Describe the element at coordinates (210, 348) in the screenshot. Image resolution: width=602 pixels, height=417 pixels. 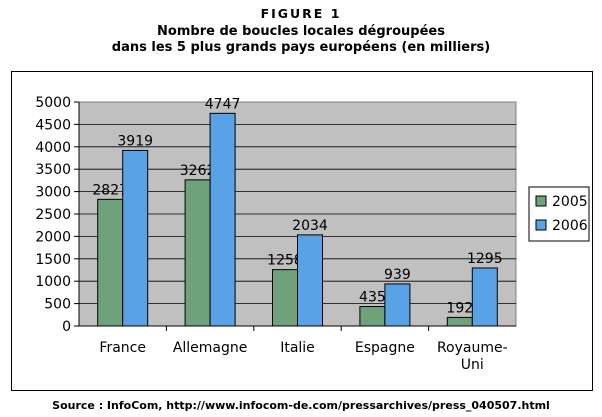
I see `x-tick-label: Allemagne` at that location.